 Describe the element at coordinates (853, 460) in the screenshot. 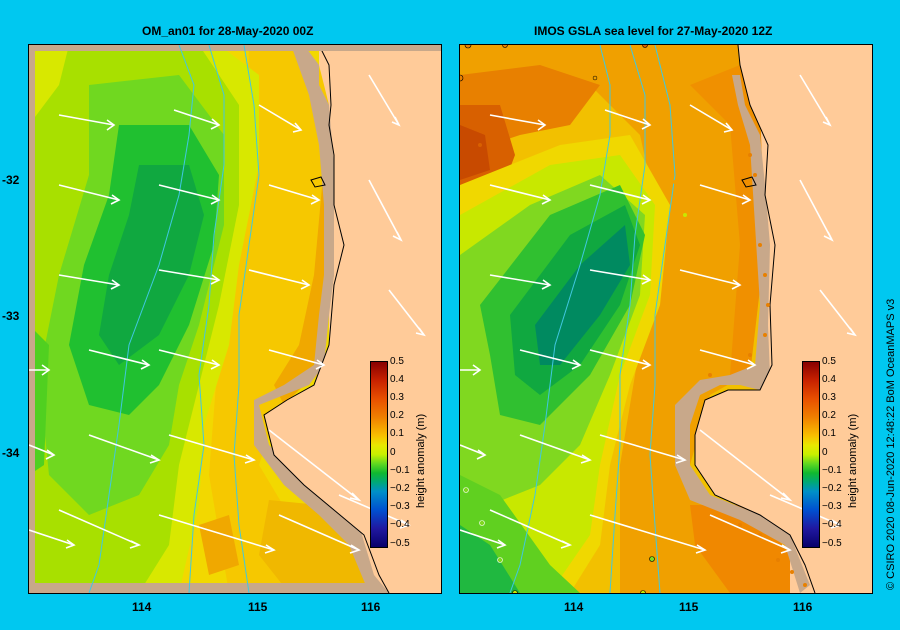

I see `right-colorbar-title: height anomaly (m)` at that location.